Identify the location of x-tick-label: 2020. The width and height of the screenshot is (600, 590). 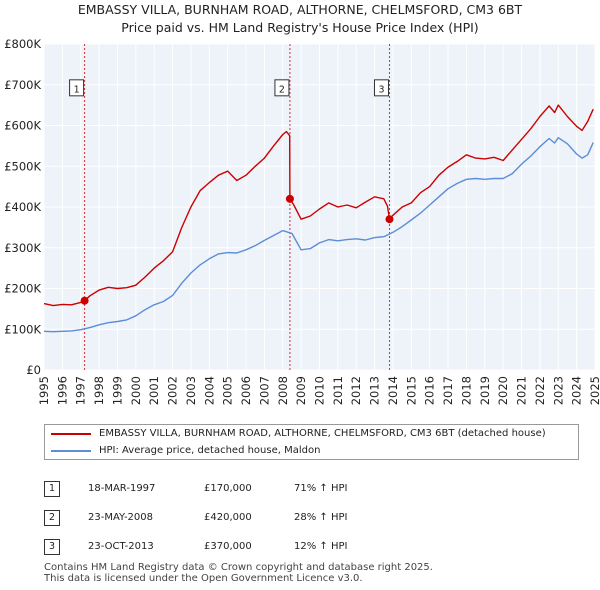
(503, 390).